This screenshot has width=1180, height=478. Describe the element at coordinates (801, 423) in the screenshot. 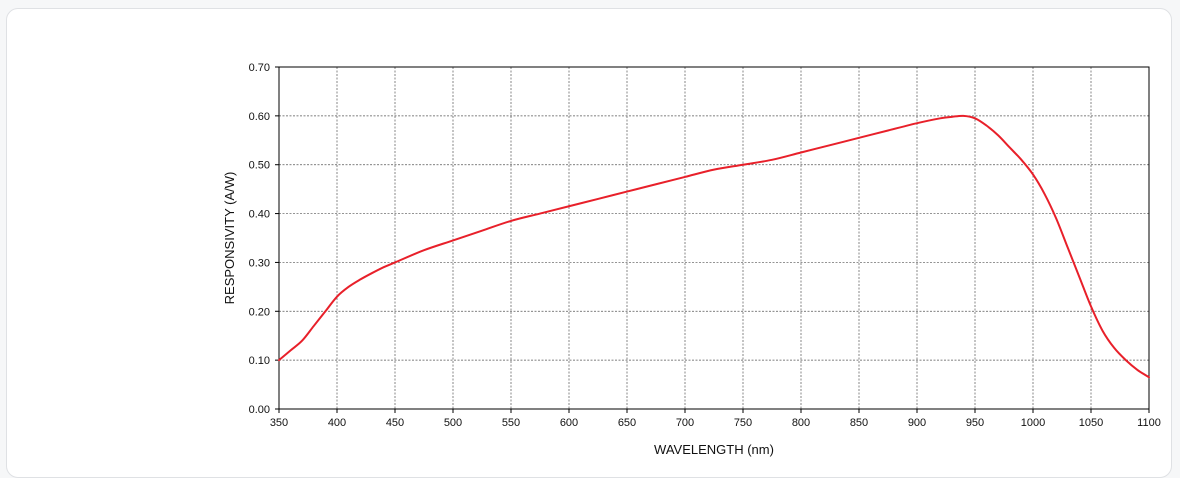

I see `x-tick-label: 800` at that location.